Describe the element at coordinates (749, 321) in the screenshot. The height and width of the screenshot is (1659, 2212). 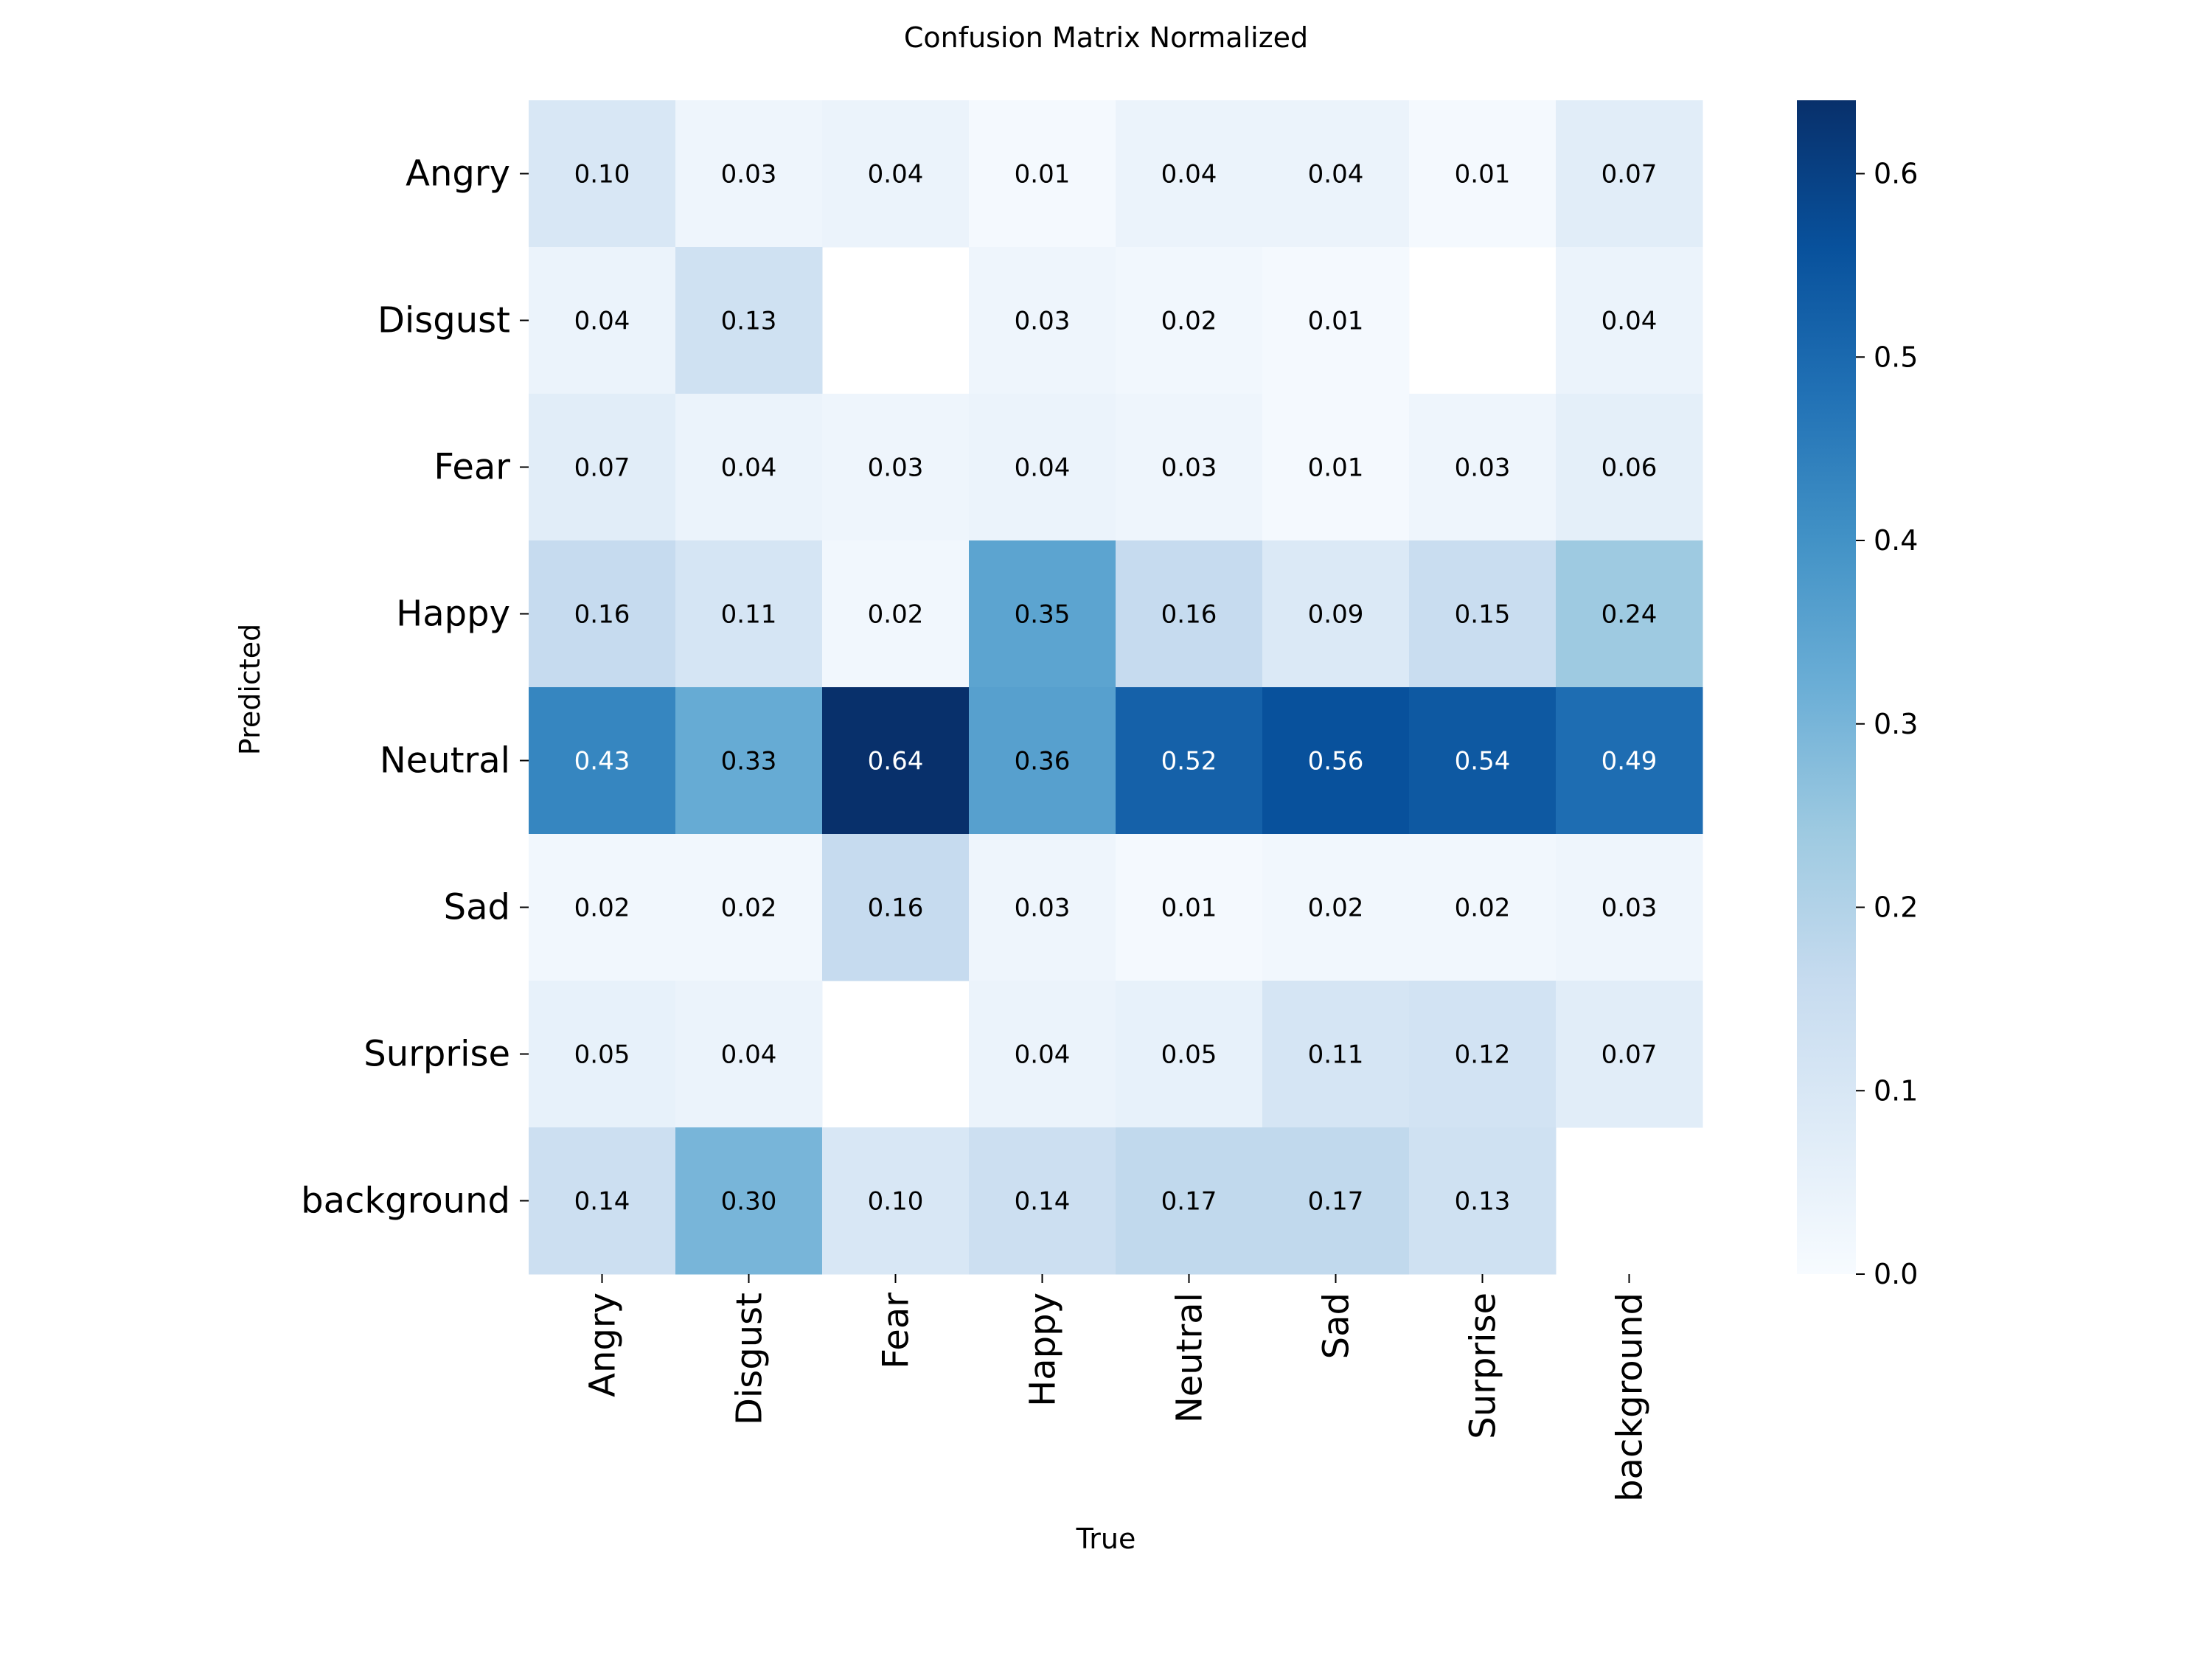
I see `cell-value-label: 0.13` at that location.